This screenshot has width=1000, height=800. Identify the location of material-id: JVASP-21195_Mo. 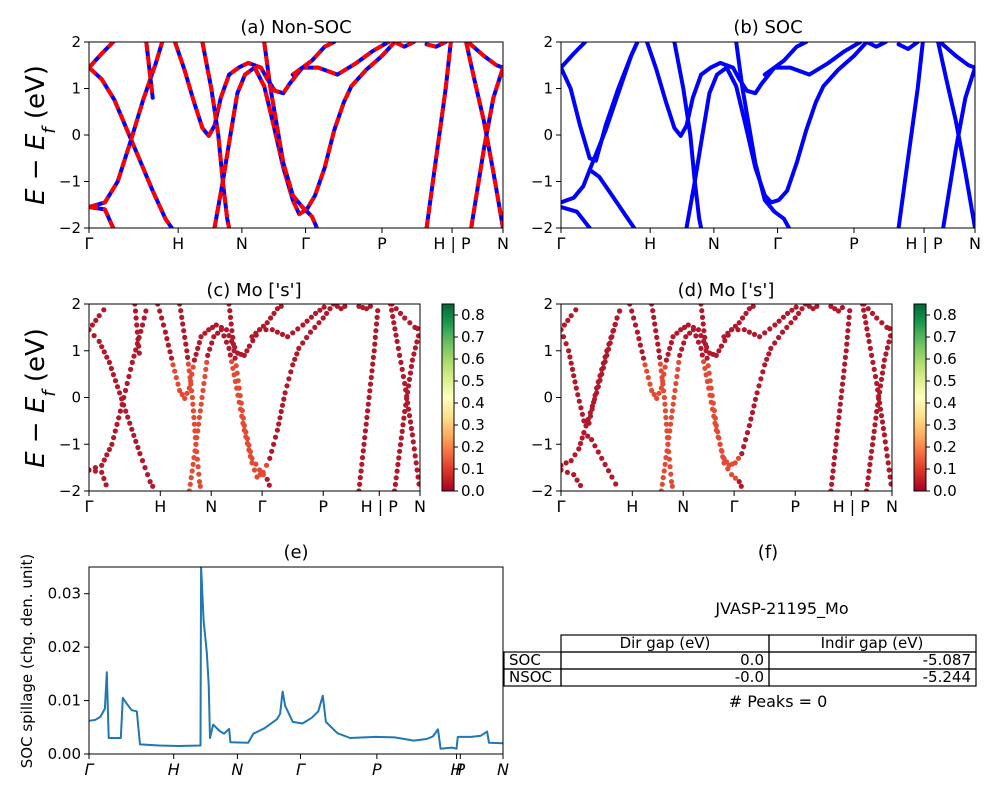
(781, 609).